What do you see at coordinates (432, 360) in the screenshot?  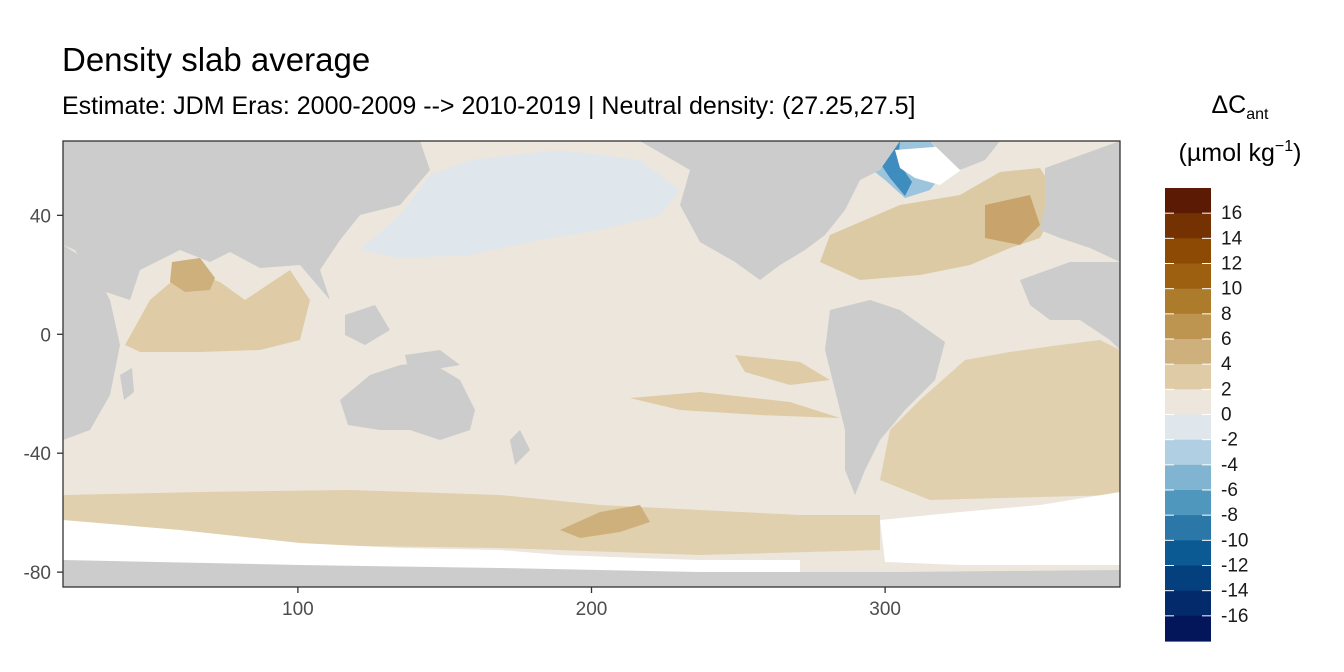 I see `land-new-guinea` at bounding box center [432, 360].